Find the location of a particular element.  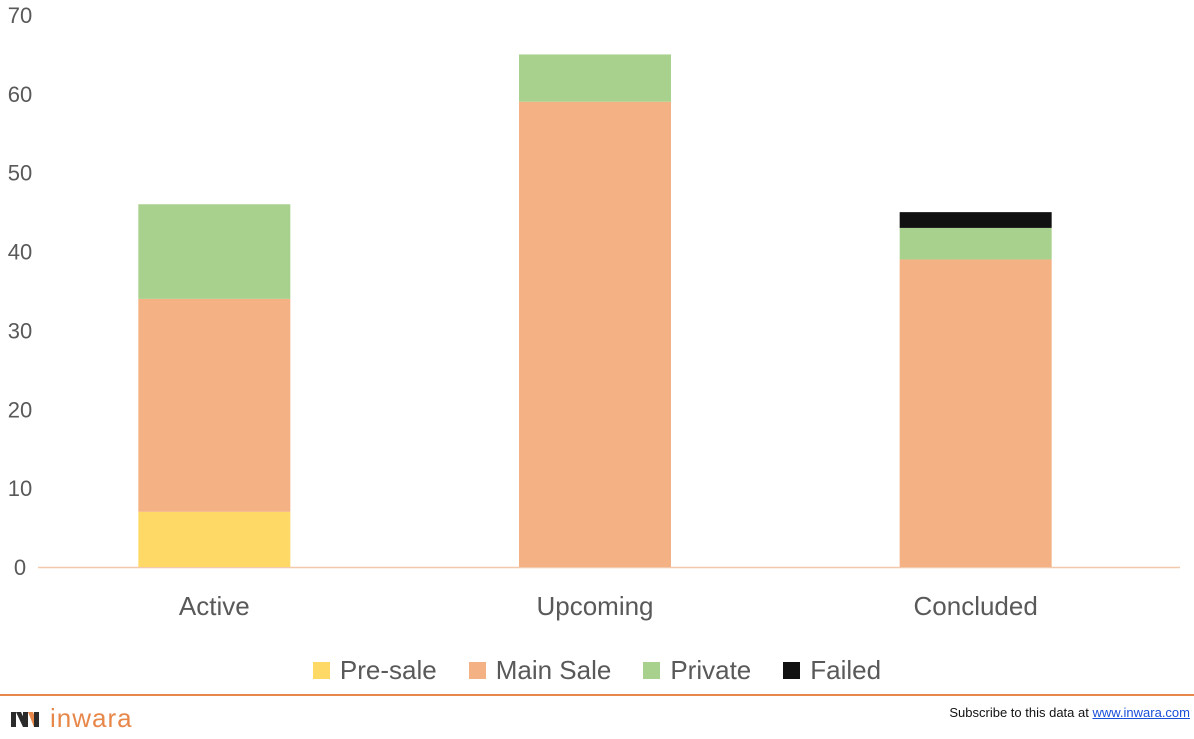

subscribe-link: www.inwara.com is located at coordinates (1141, 712).